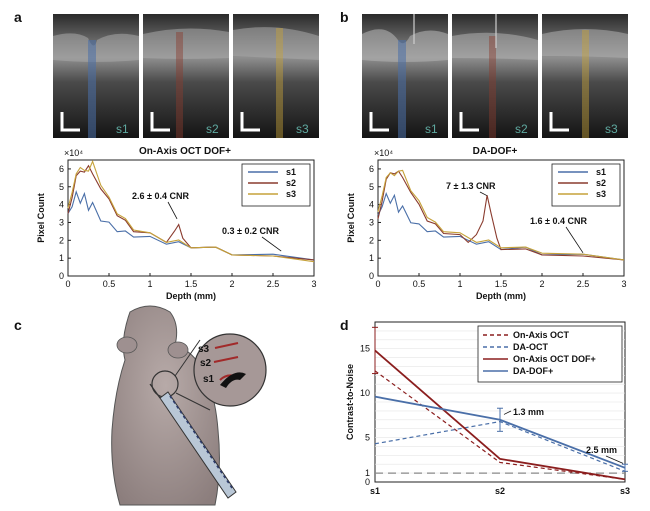  What do you see at coordinates (18, 17) in the screenshot?
I see `panel-letter-a: a` at bounding box center [18, 17].